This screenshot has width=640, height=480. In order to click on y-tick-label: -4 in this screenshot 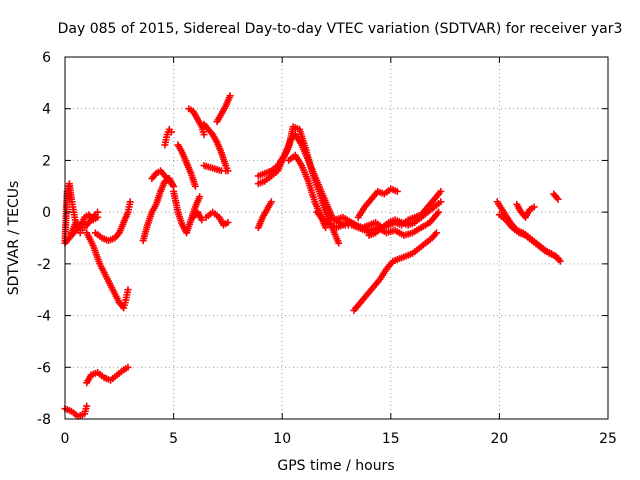, I will do `click(44, 317)`.